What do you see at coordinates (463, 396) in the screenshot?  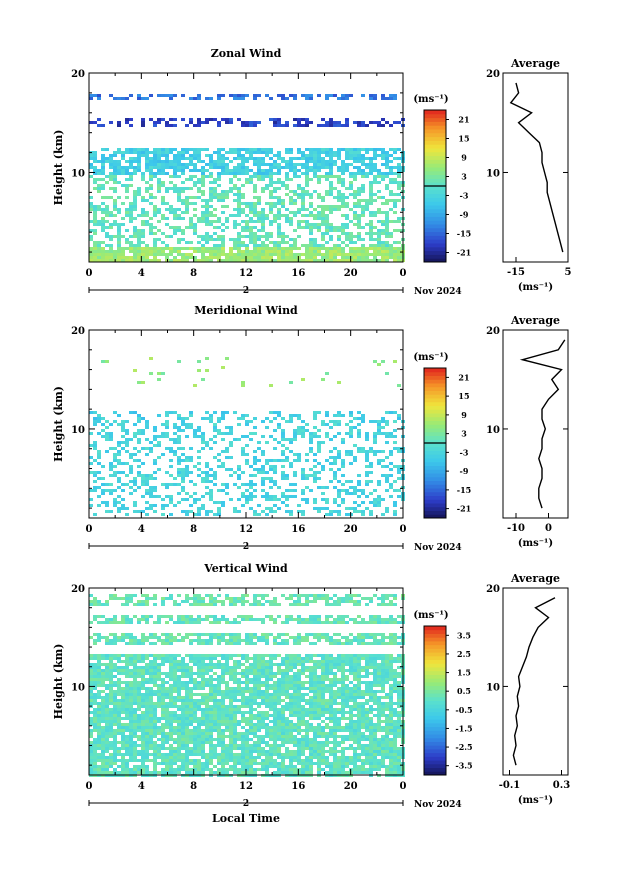 I see `colorbar-tick-label: 15` at bounding box center [463, 396].